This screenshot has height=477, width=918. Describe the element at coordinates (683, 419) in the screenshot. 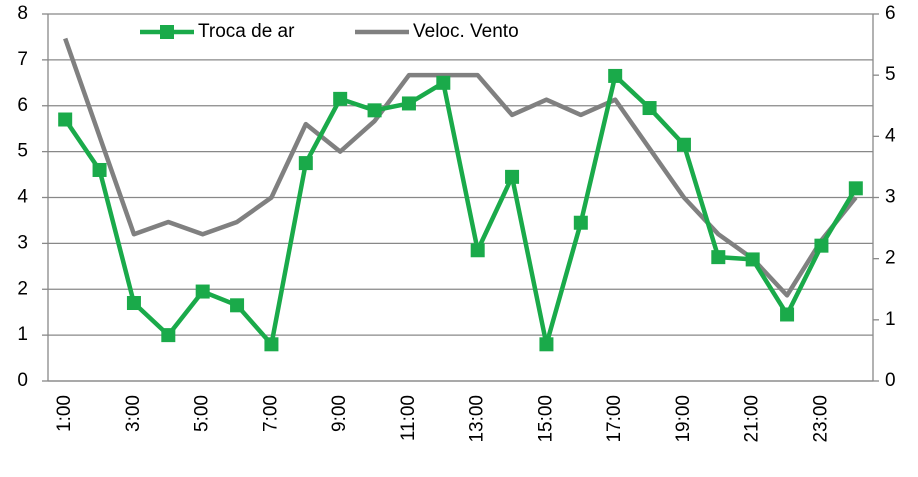

I see `x-tick-label: 19:00` at that location.